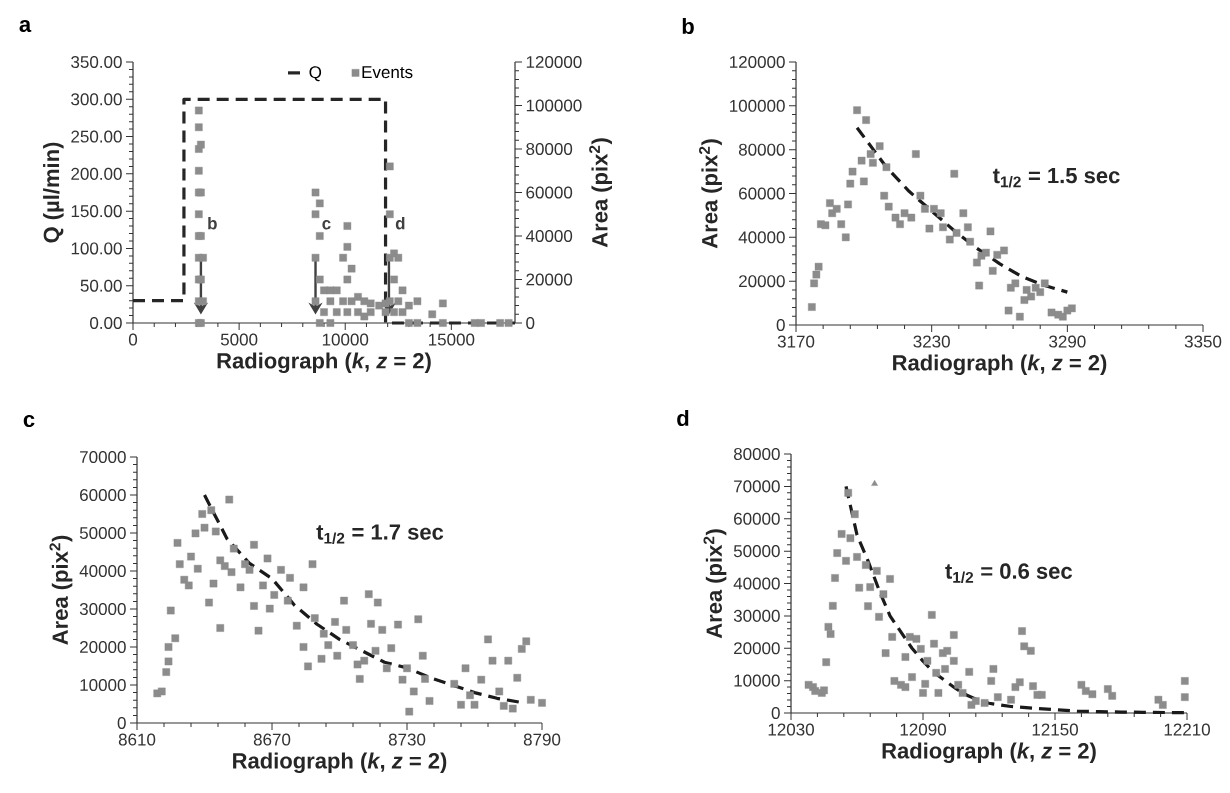 Image resolution: width=1230 pixels, height=793 pixels. I want to click on y2-tick-label: 100000, so click(554, 105).